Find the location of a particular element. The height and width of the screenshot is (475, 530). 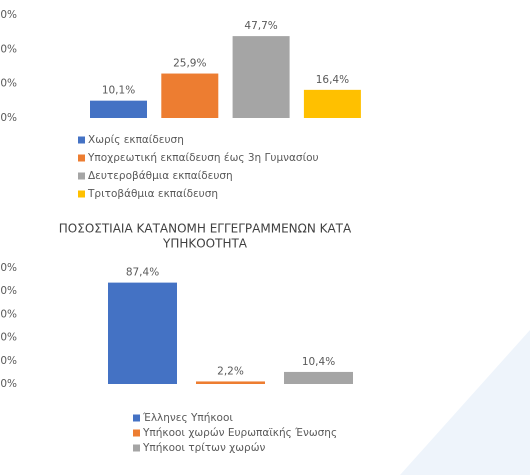

y-tick-label: 20,0% is located at coordinates (8, 361).